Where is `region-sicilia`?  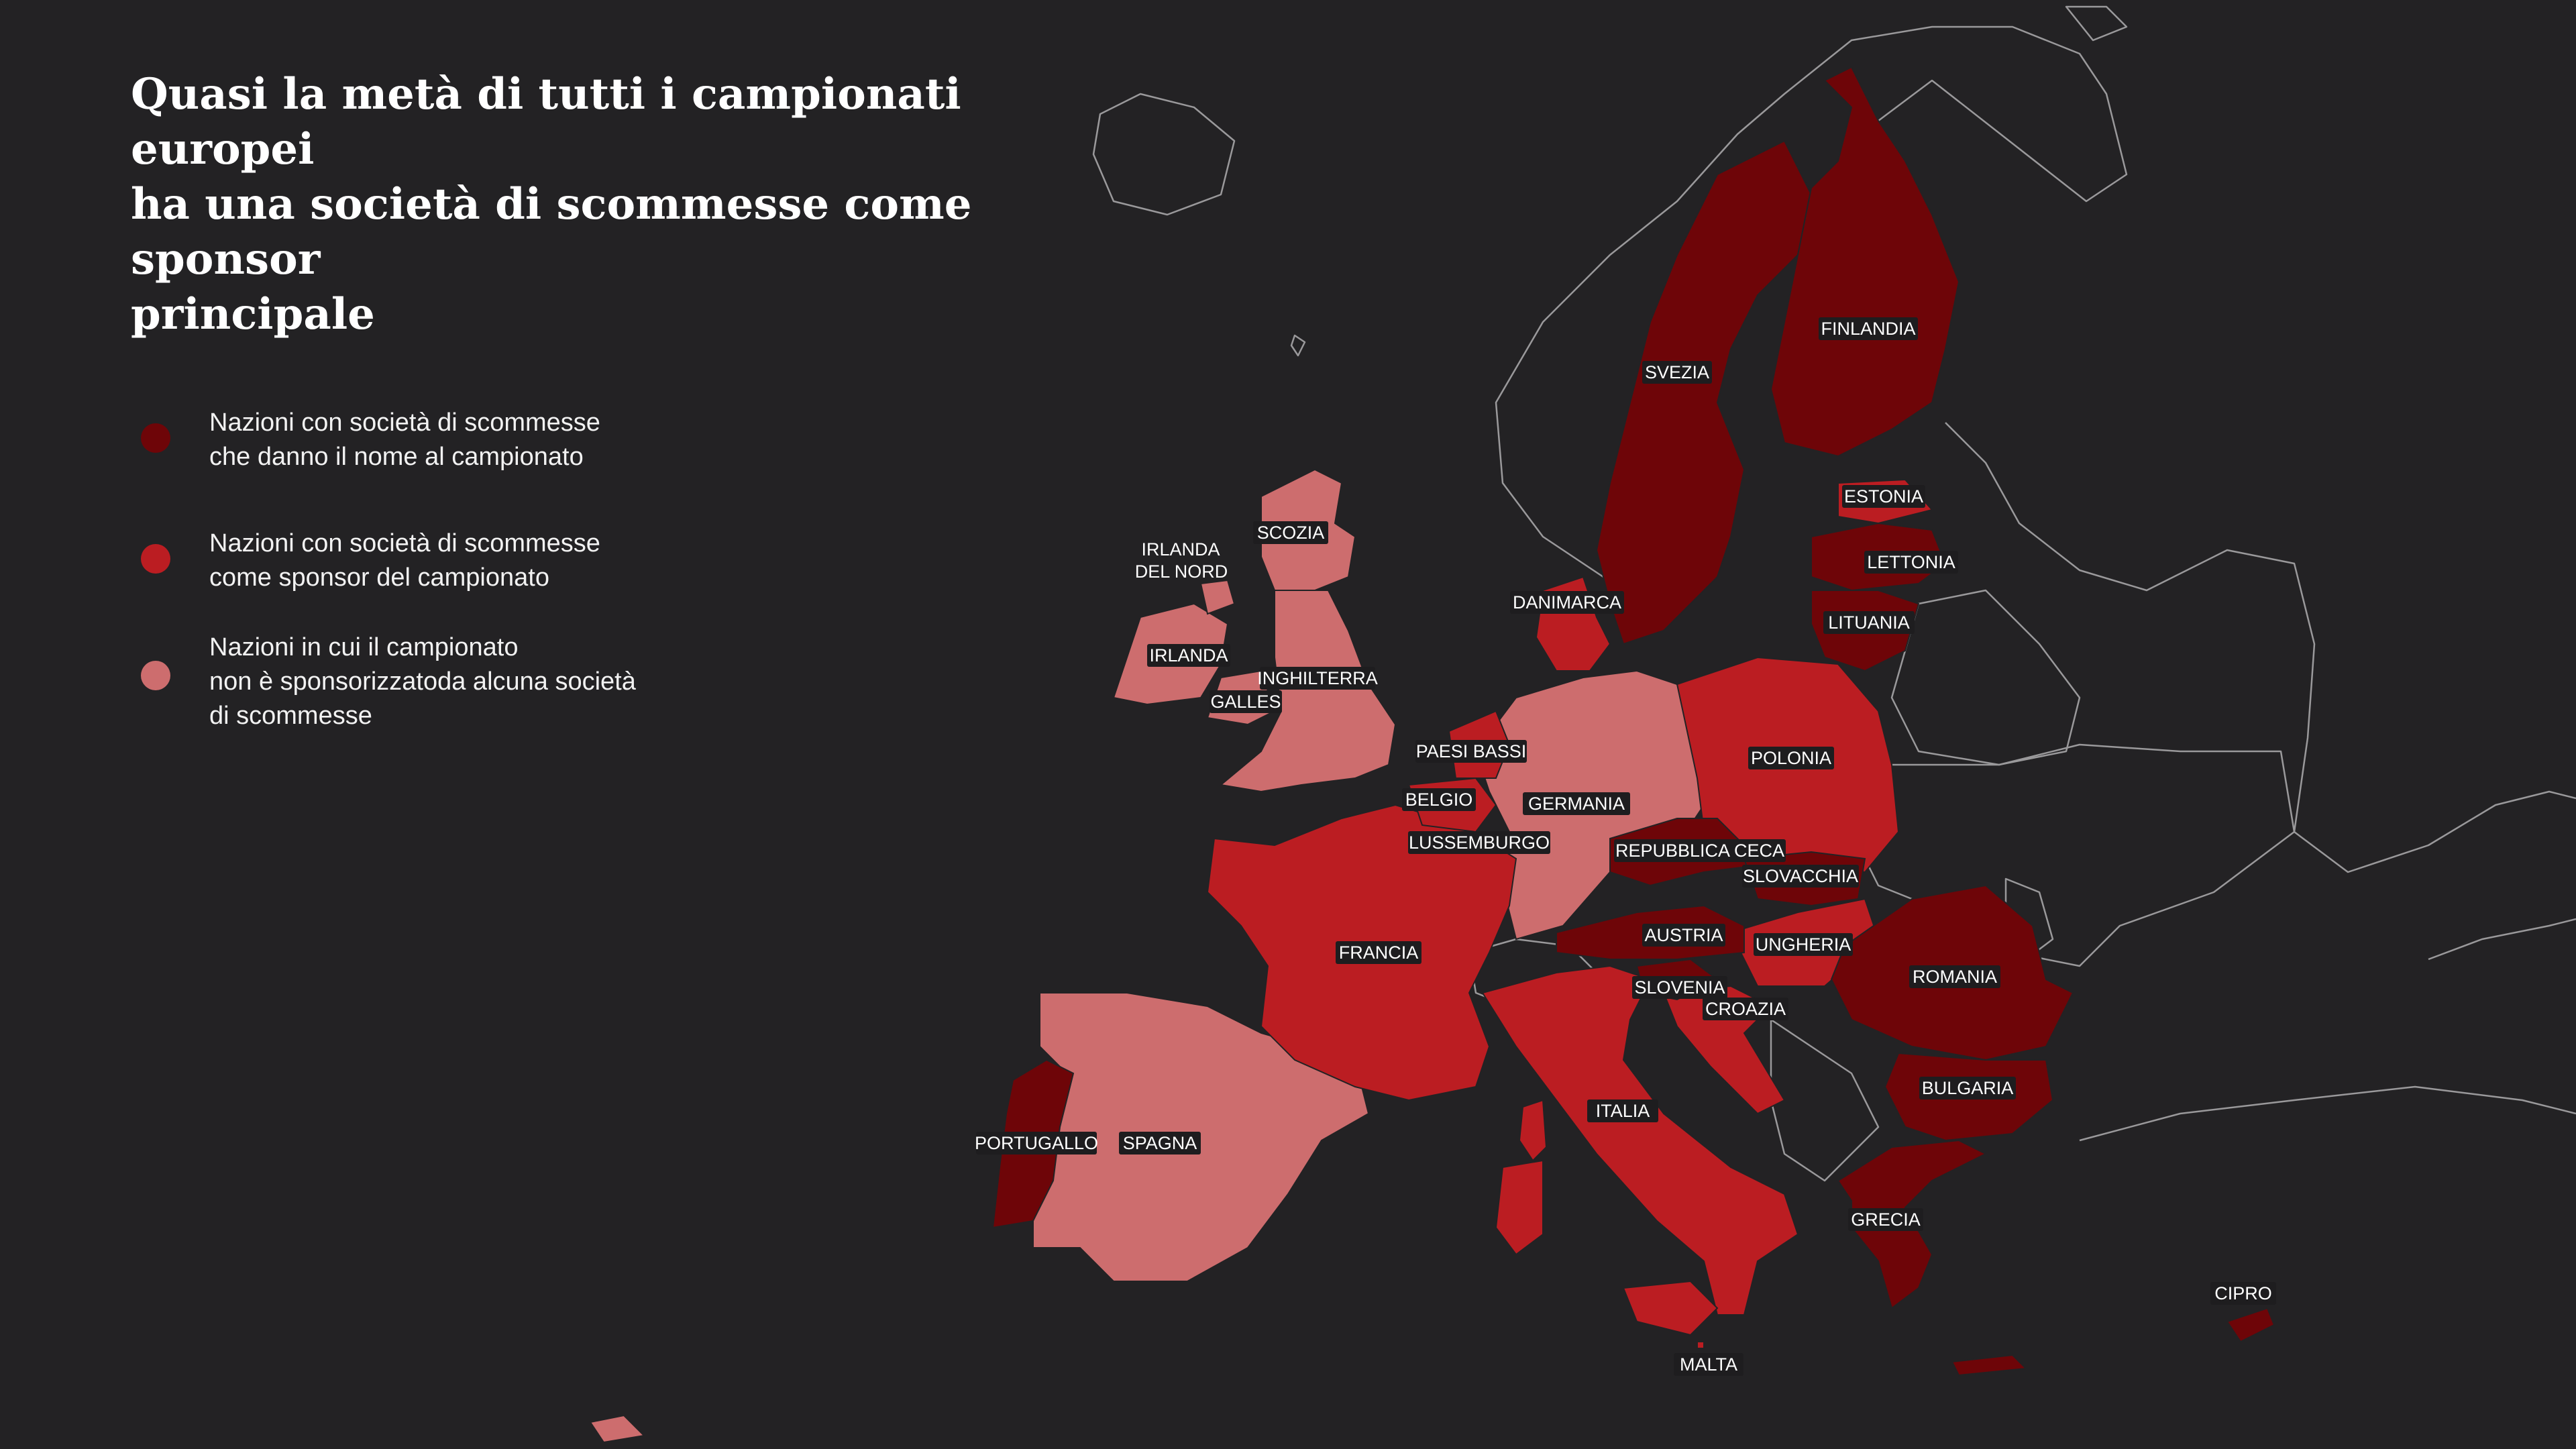
region-sicilia is located at coordinates (1670, 1308).